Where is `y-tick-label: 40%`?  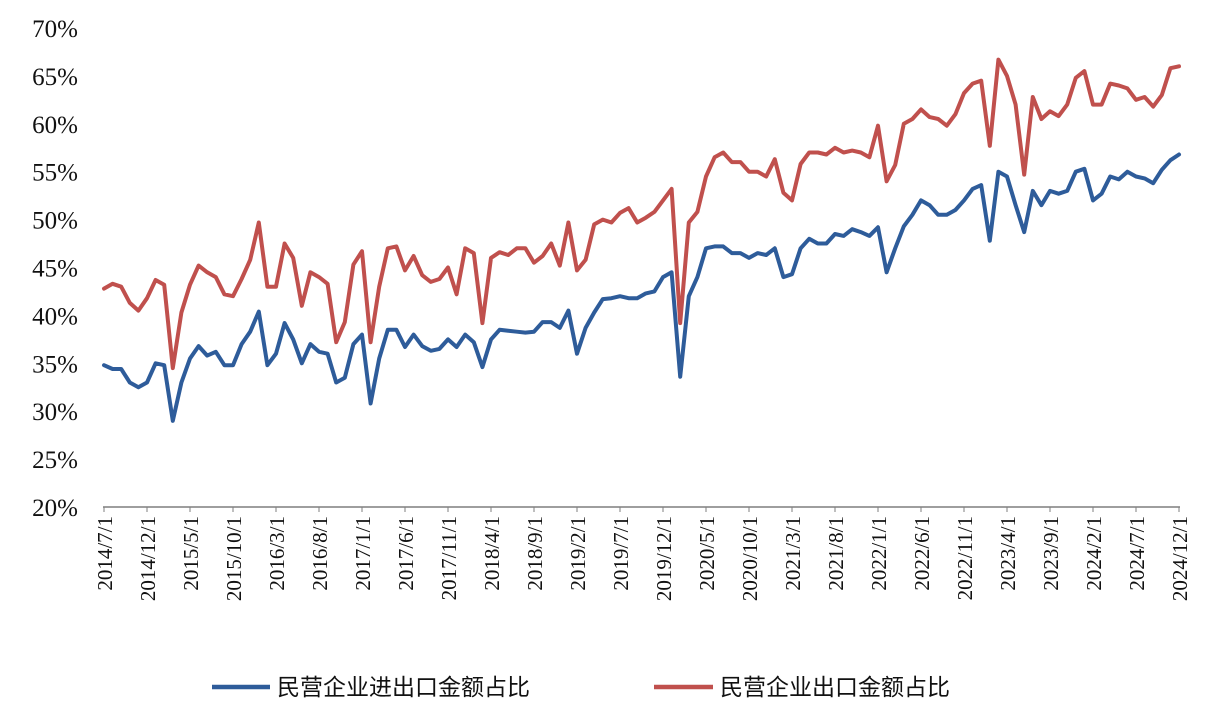 y-tick-label: 40% is located at coordinates (55, 316).